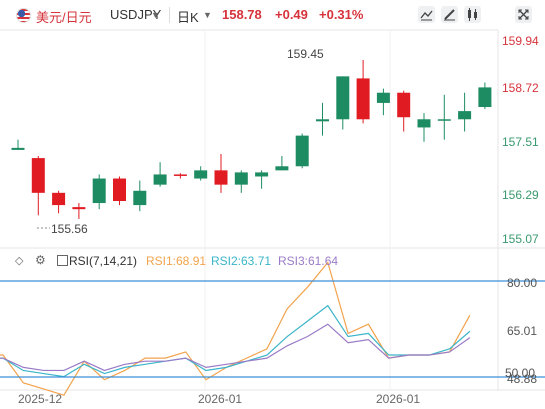  Describe the element at coordinates (305, 54) in the screenshot. I see `high-annotation: 159.45` at that location.